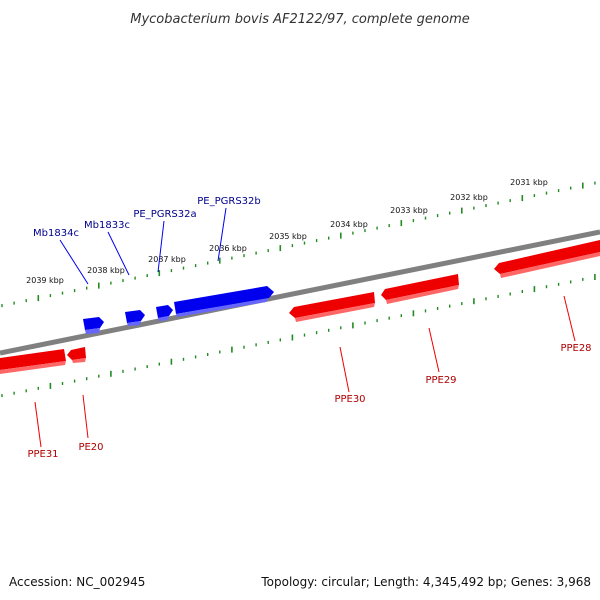 This screenshot has height=600, width=600. I want to click on gene-PPE29, so click(420, 287).